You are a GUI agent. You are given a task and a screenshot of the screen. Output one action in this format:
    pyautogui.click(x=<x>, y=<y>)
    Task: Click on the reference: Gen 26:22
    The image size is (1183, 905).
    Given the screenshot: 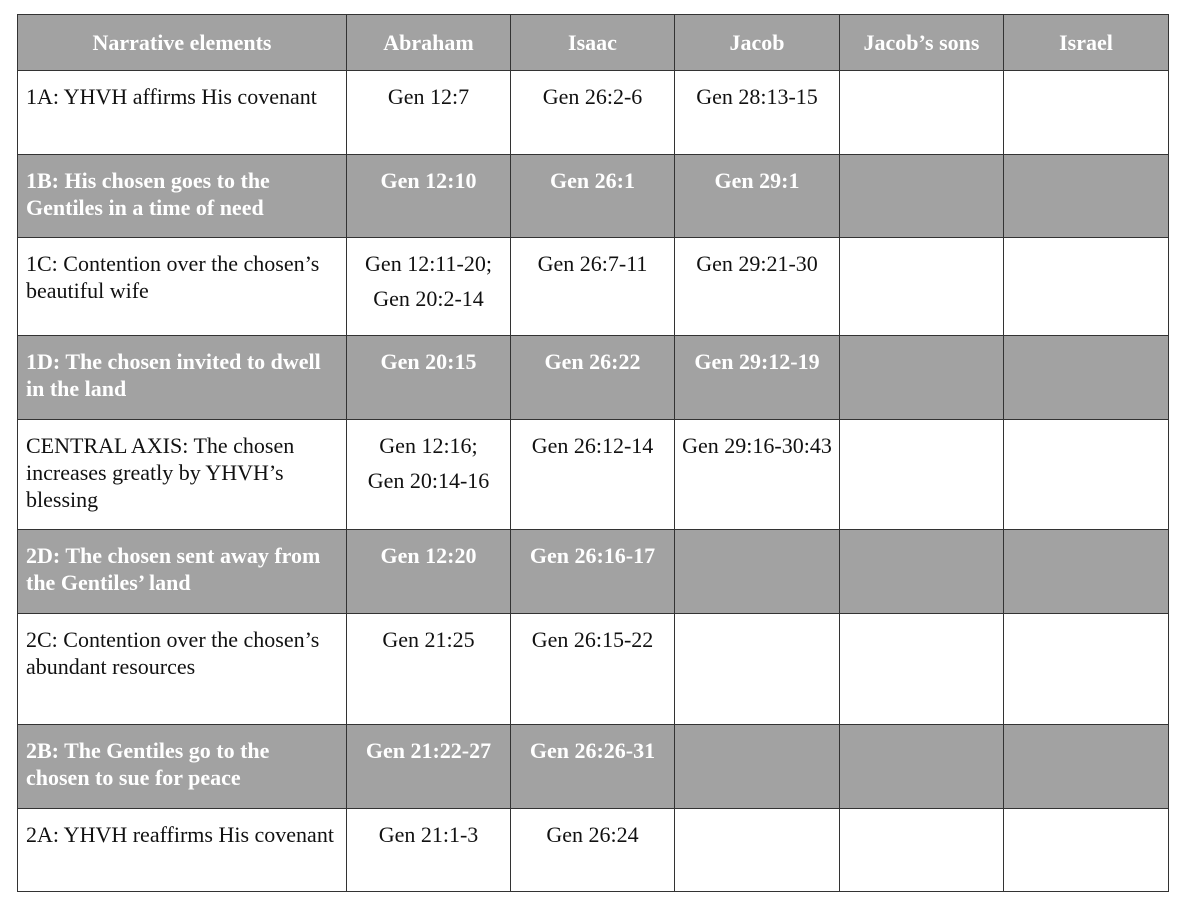 What is the action you would take?
    pyautogui.click(x=592, y=361)
    